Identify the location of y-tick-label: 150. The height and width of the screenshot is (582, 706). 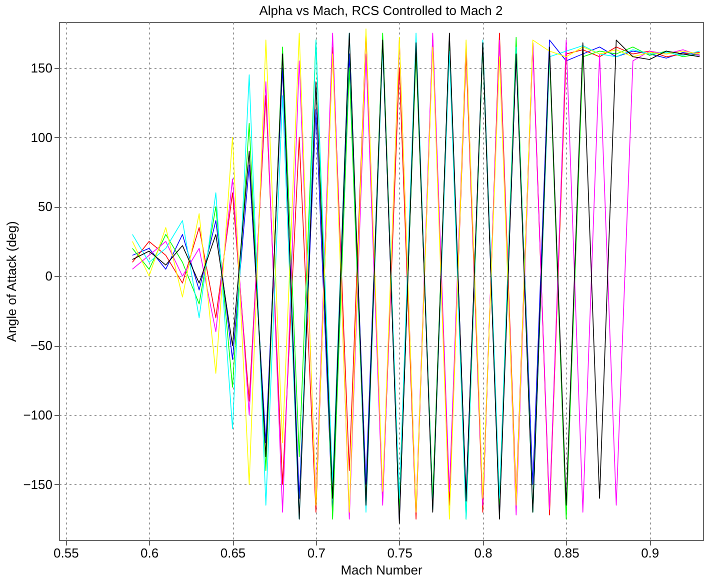
(41, 68).